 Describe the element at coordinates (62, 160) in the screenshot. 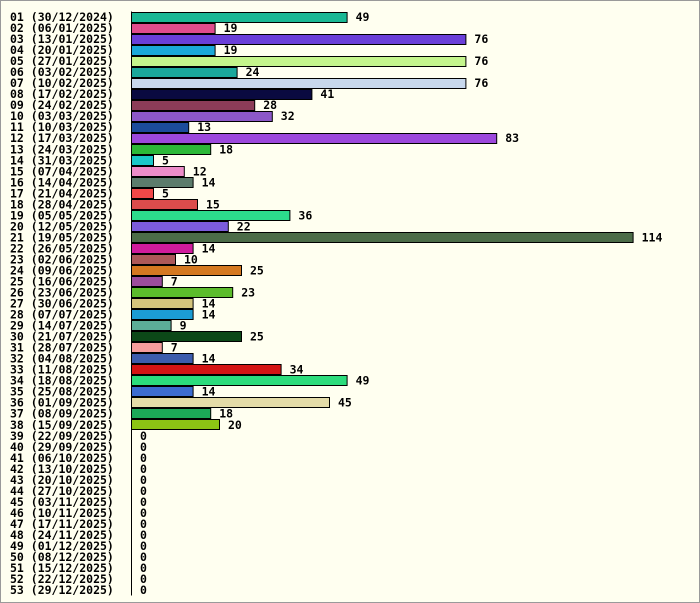

I see `category-label: 14 (31/03/2025)` at that location.